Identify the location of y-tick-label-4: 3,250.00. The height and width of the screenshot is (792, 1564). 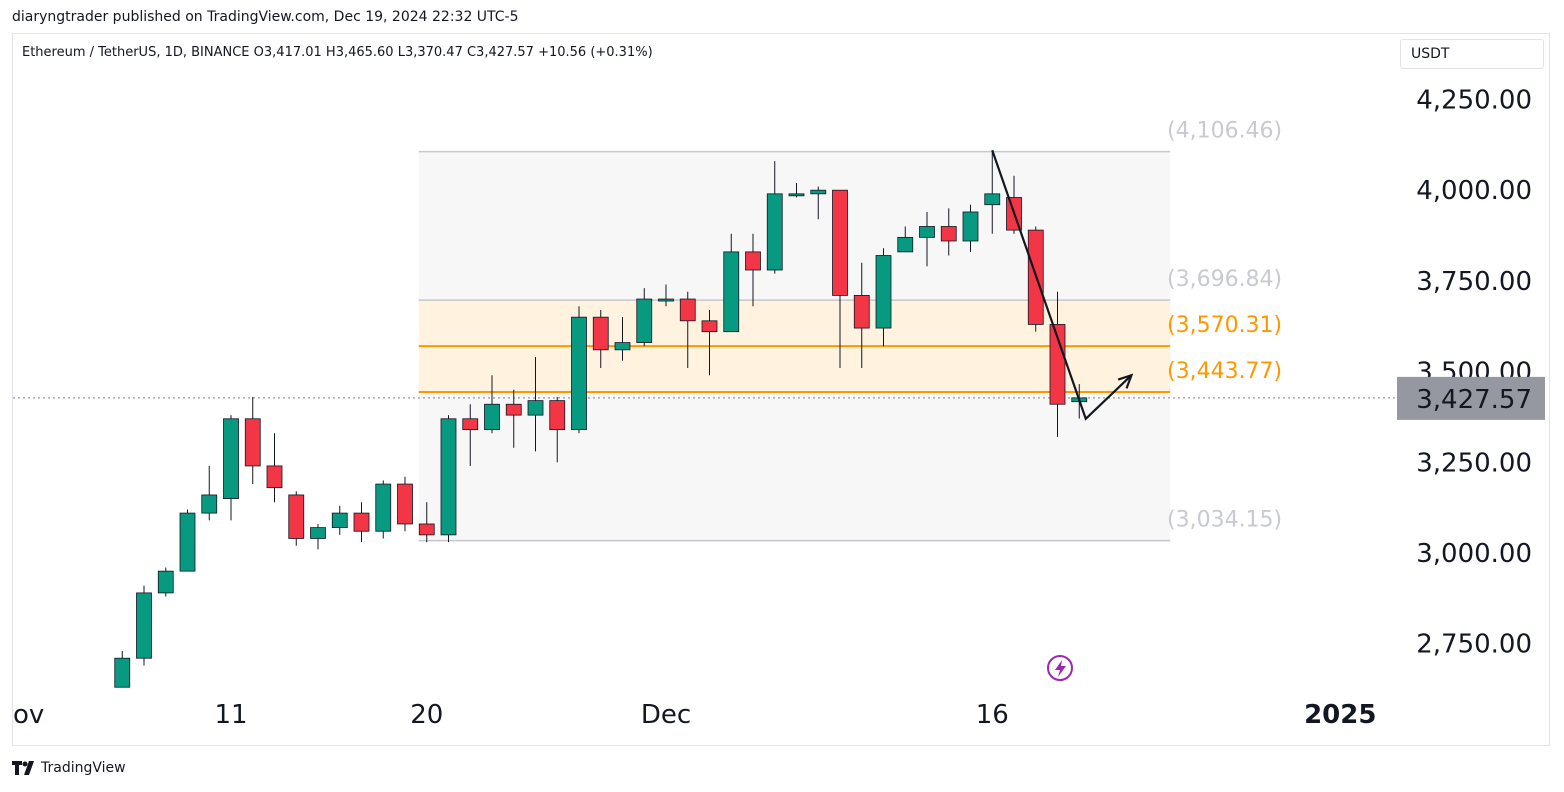
(1474, 463).